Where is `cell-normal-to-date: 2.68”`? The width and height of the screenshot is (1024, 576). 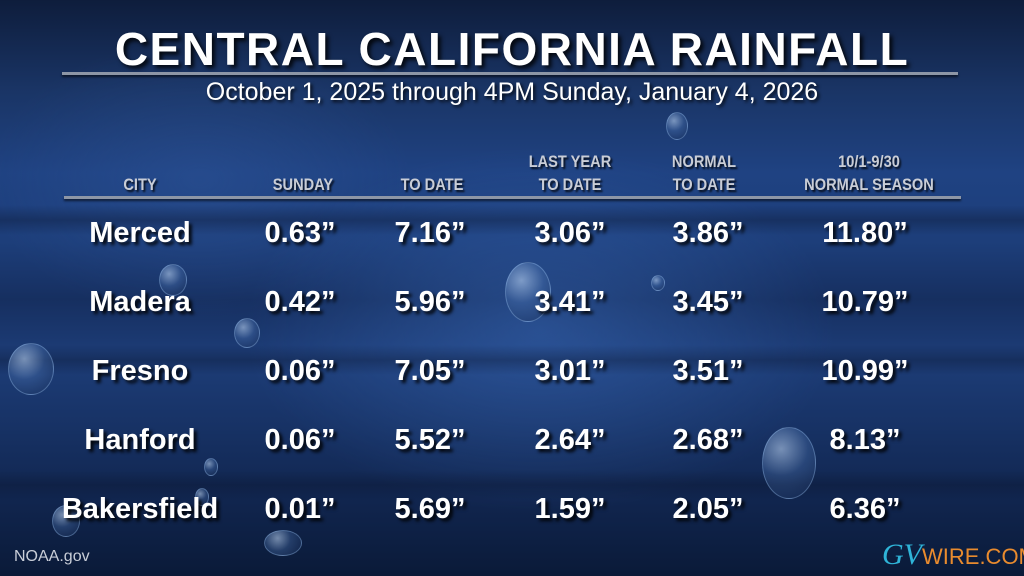
cell-normal-to-date: 2.68” is located at coordinates (708, 440).